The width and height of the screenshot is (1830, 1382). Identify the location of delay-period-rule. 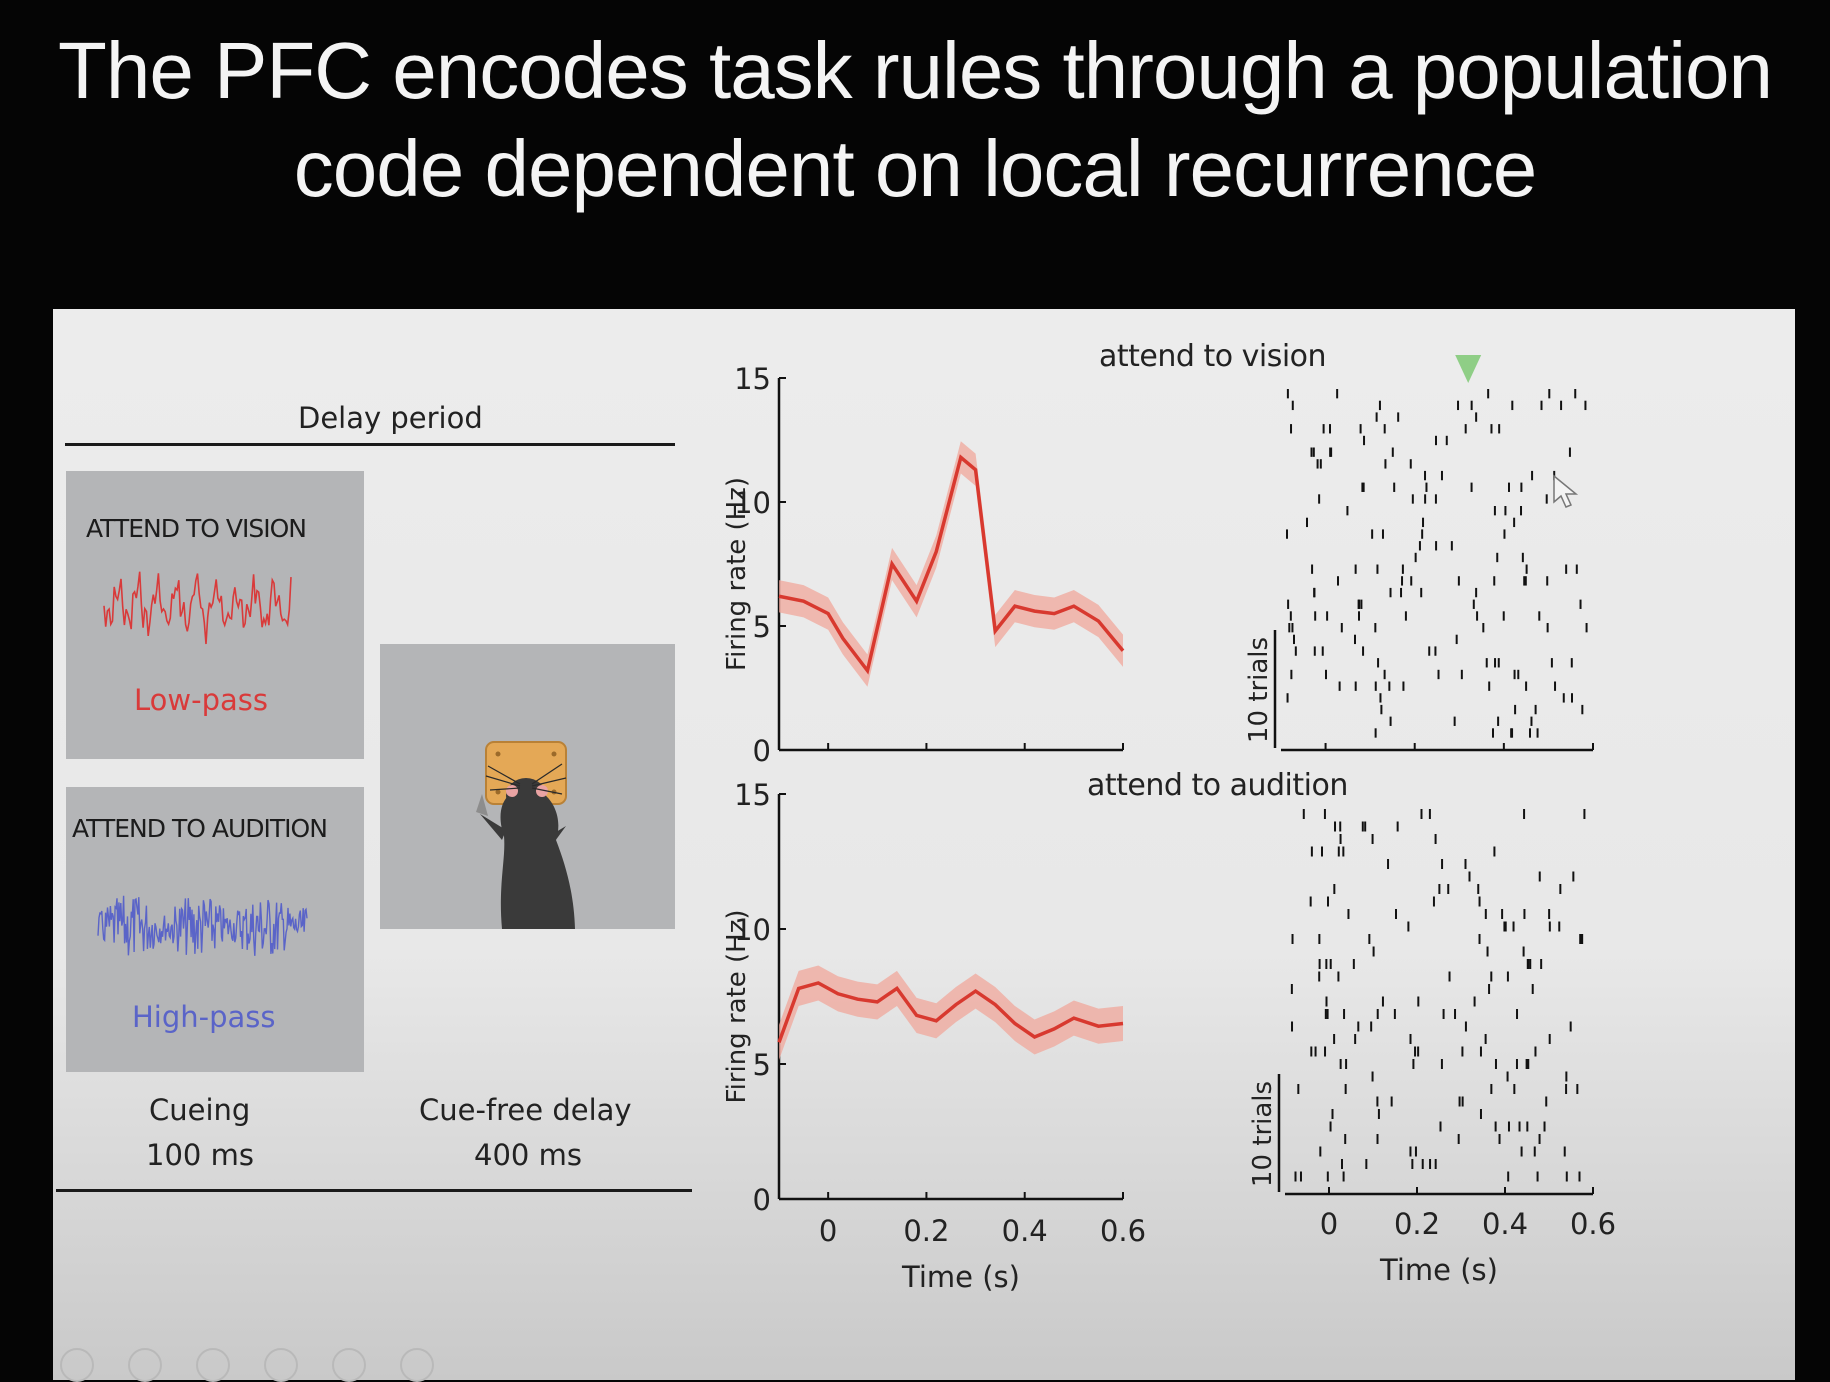
(370, 444).